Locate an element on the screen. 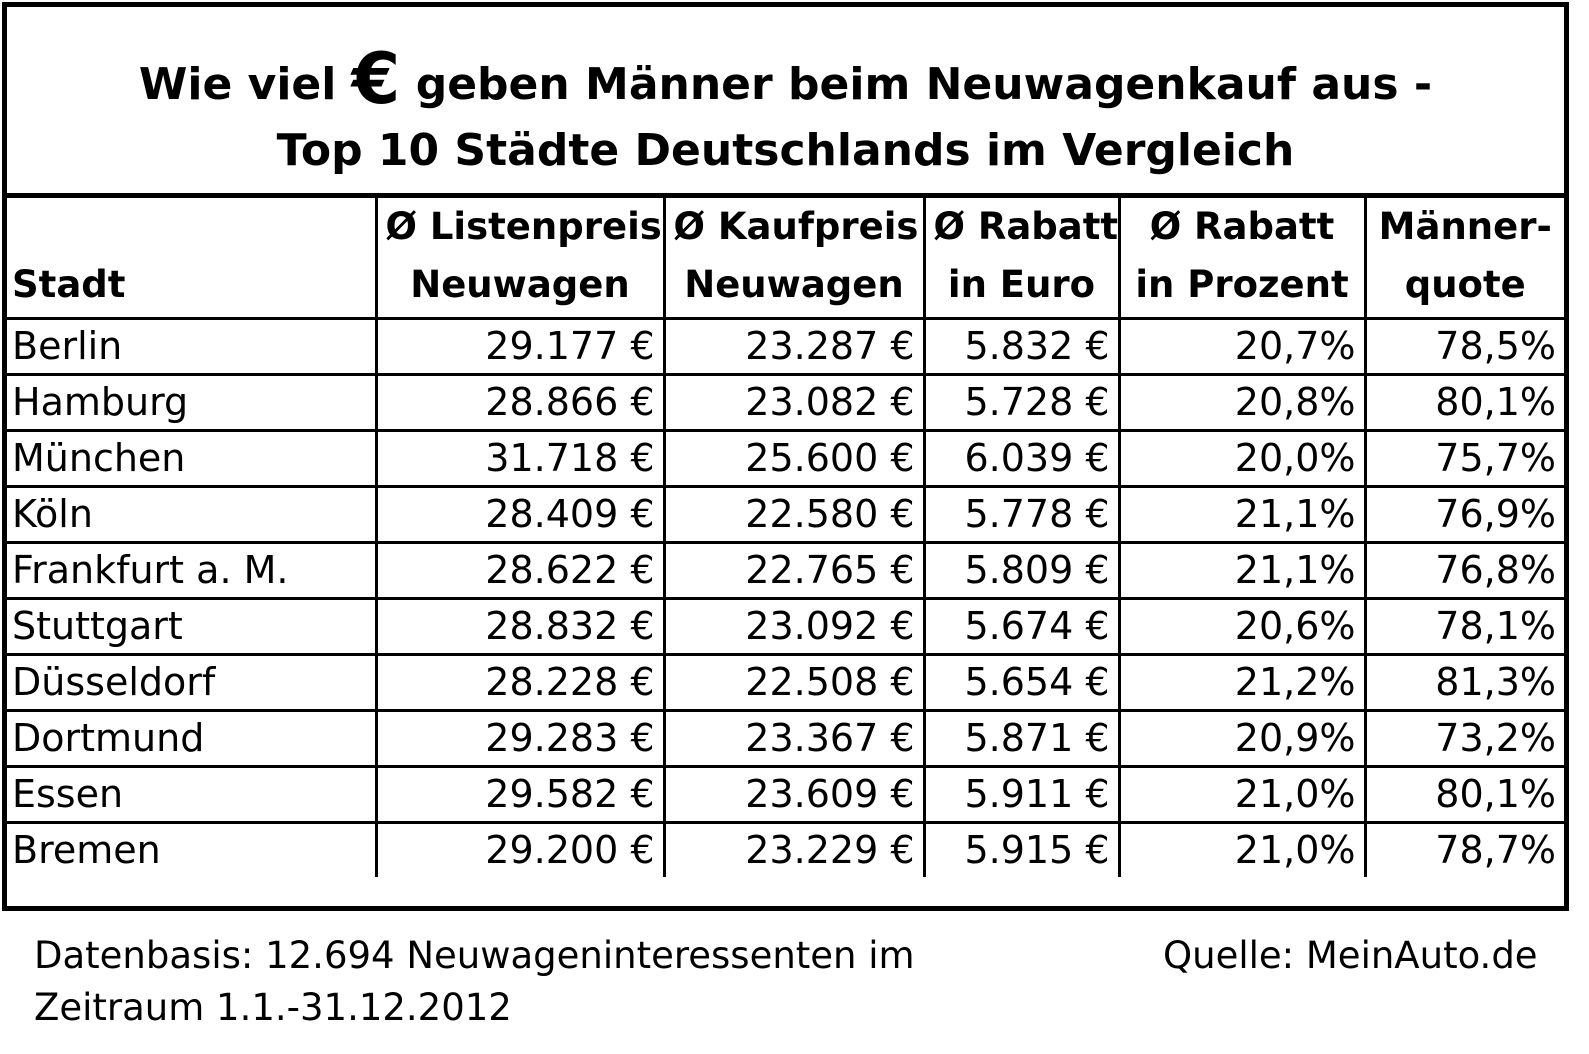 This screenshot has height=1054, width=1589. value-cell: 23.367 € is located at coordinates (794, 738).